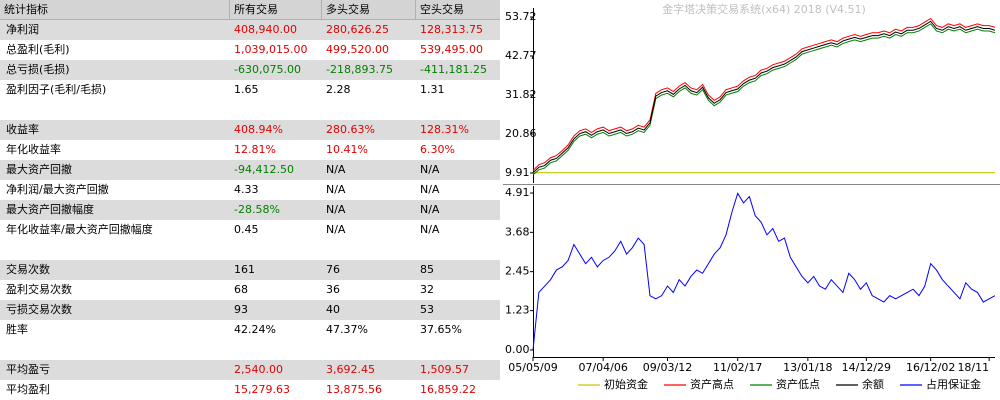 This screenshot has width=1000, height=400. What do you see at coordinates (79, 229) in the screenshot?
I see `metric-label: 年化收益率/最大资产回撤幅度` at bounding box center [79, 229].